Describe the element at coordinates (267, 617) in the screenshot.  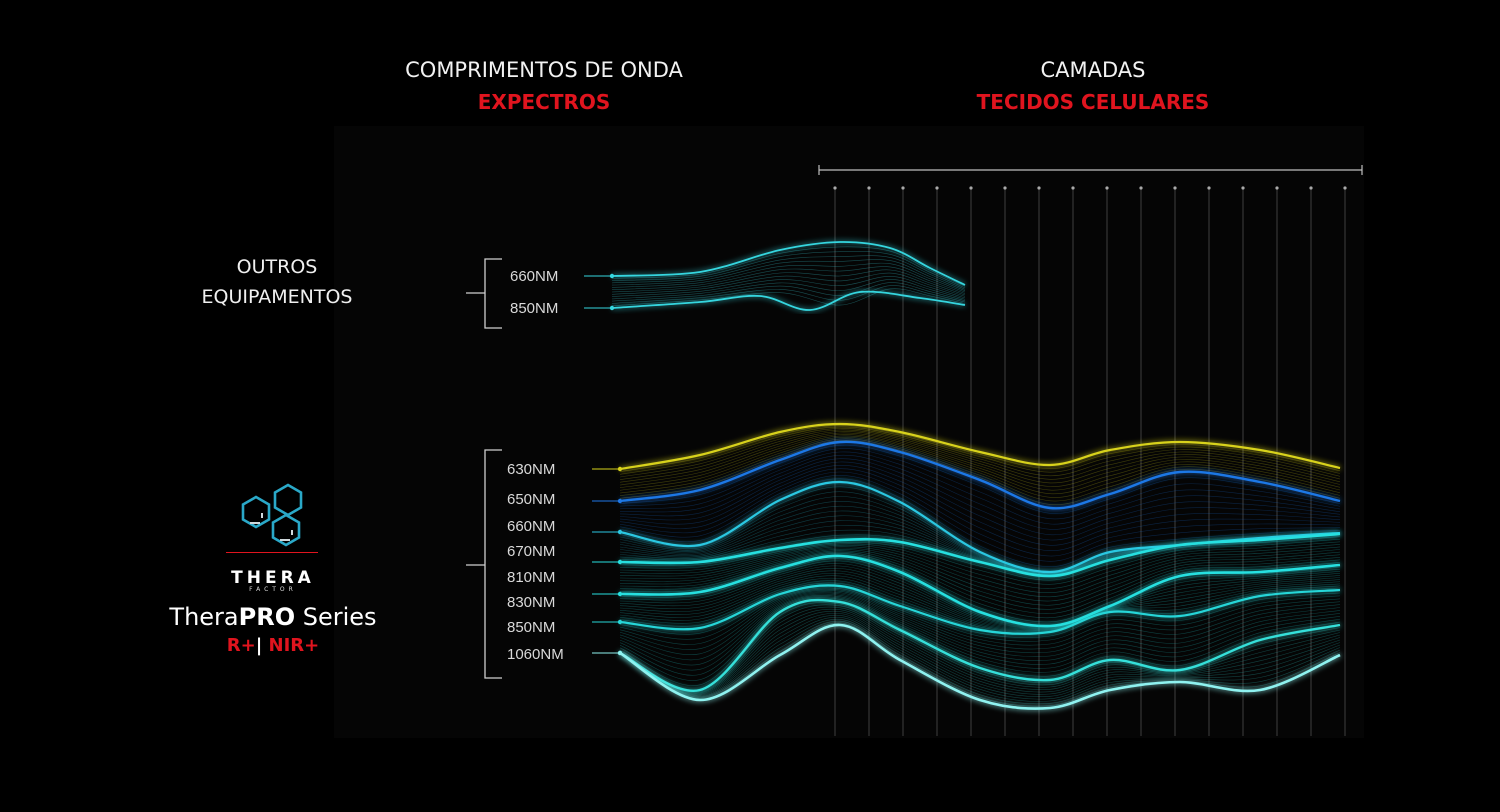
I see `series-bold: PRO` at that location.